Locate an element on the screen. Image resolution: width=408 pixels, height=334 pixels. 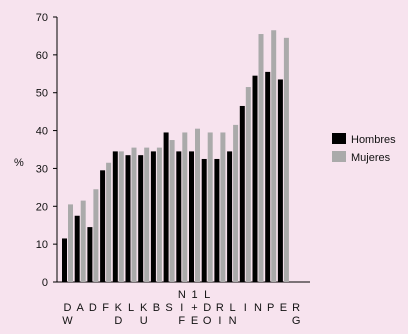
y-tick-label: 30 is located at coordinates (42, 169).